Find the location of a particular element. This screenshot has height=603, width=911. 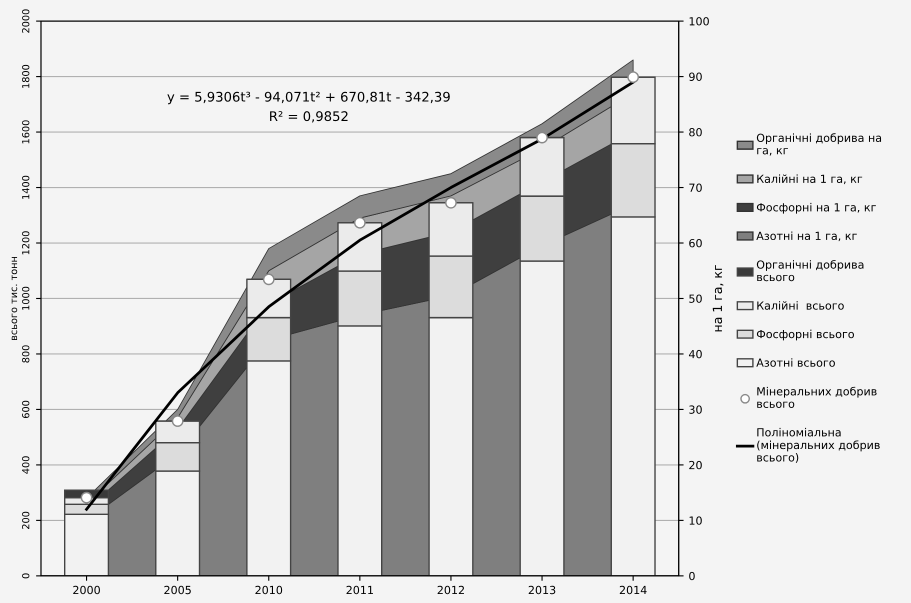

legend-label: Фосфорні на 1 га, кг is located at coordinates (816, 208).